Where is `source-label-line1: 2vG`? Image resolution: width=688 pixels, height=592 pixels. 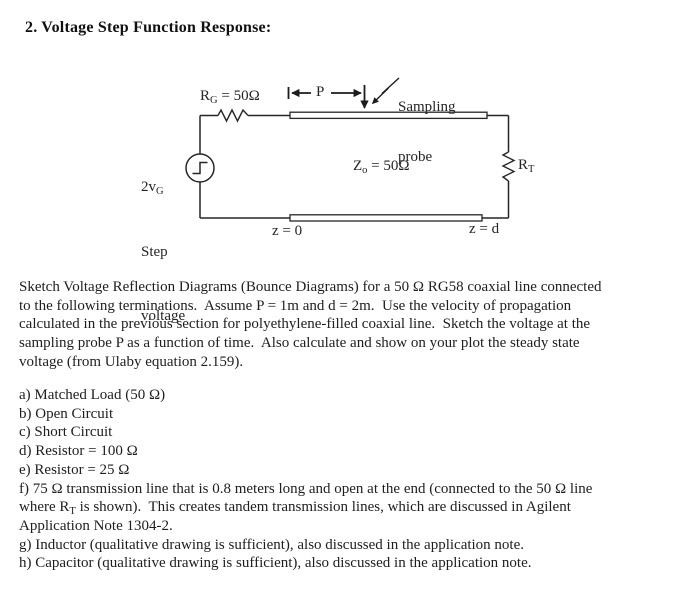
source-label-line1: 2vG is located at coordinates (163, 188).